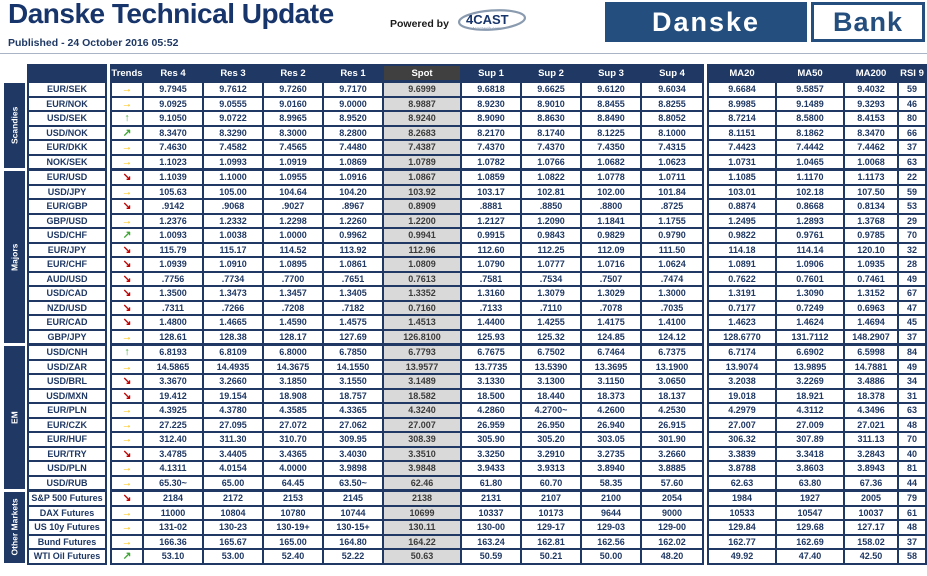 The image size is (927, 576). Describe the element at coordinates (611, 206) in the screenshot. I see `cell-sup-3: .8800` at that location.